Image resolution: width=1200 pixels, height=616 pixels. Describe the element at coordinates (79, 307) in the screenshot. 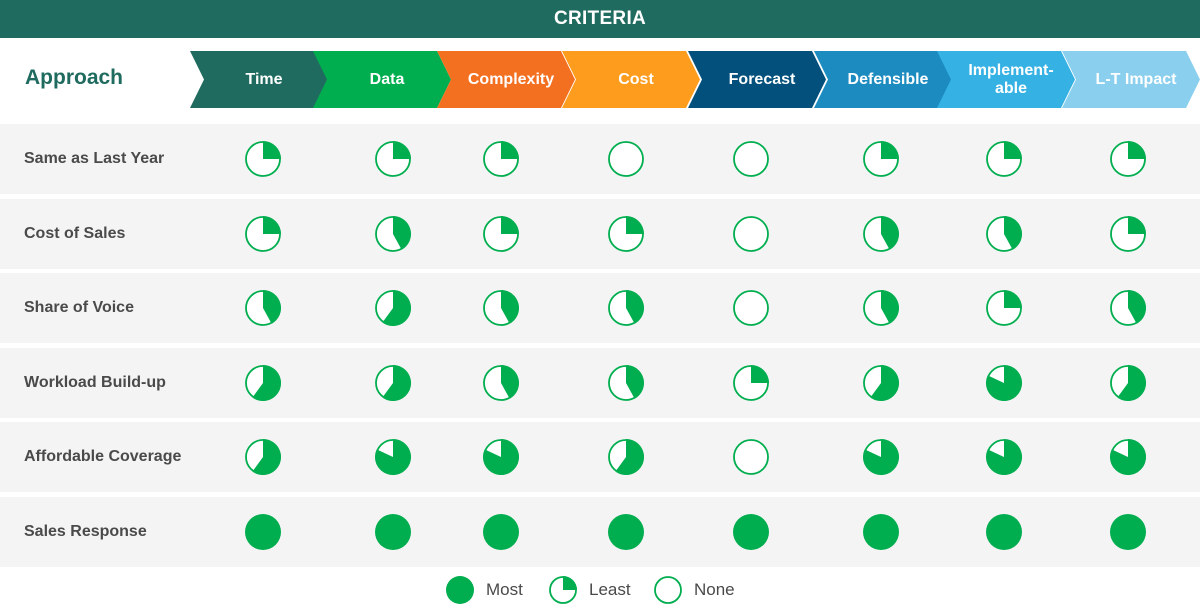

I see `row-label: Share of Voice` at that location.